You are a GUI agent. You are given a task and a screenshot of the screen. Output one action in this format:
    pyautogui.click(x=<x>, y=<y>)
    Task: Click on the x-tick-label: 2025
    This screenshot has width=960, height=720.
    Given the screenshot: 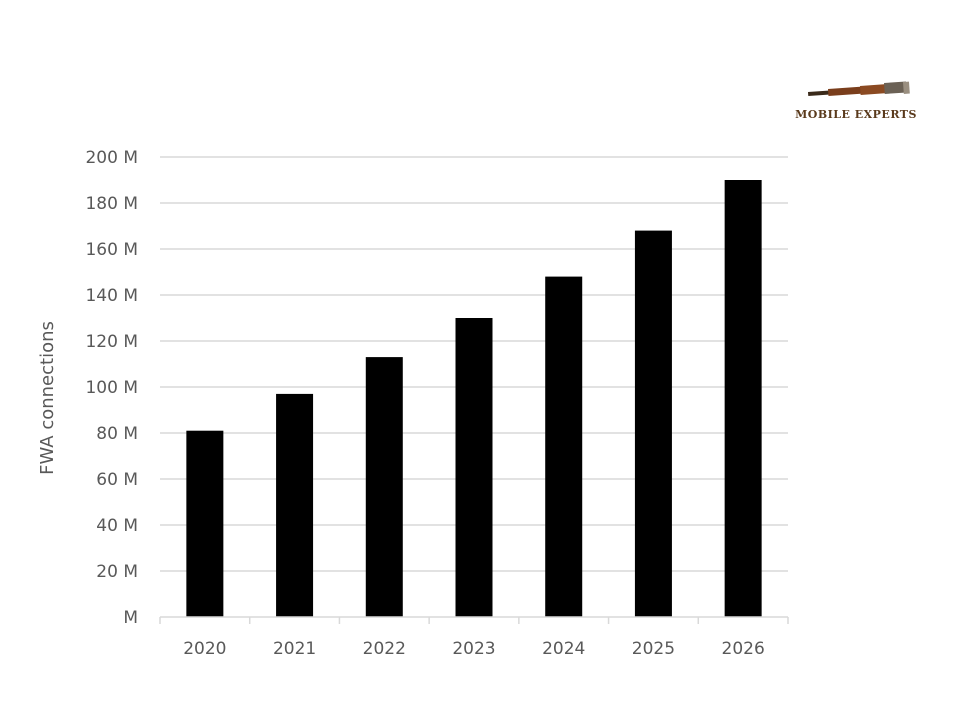 What is the action you would take?
    pyautogui.click(x=653, y=649)
    